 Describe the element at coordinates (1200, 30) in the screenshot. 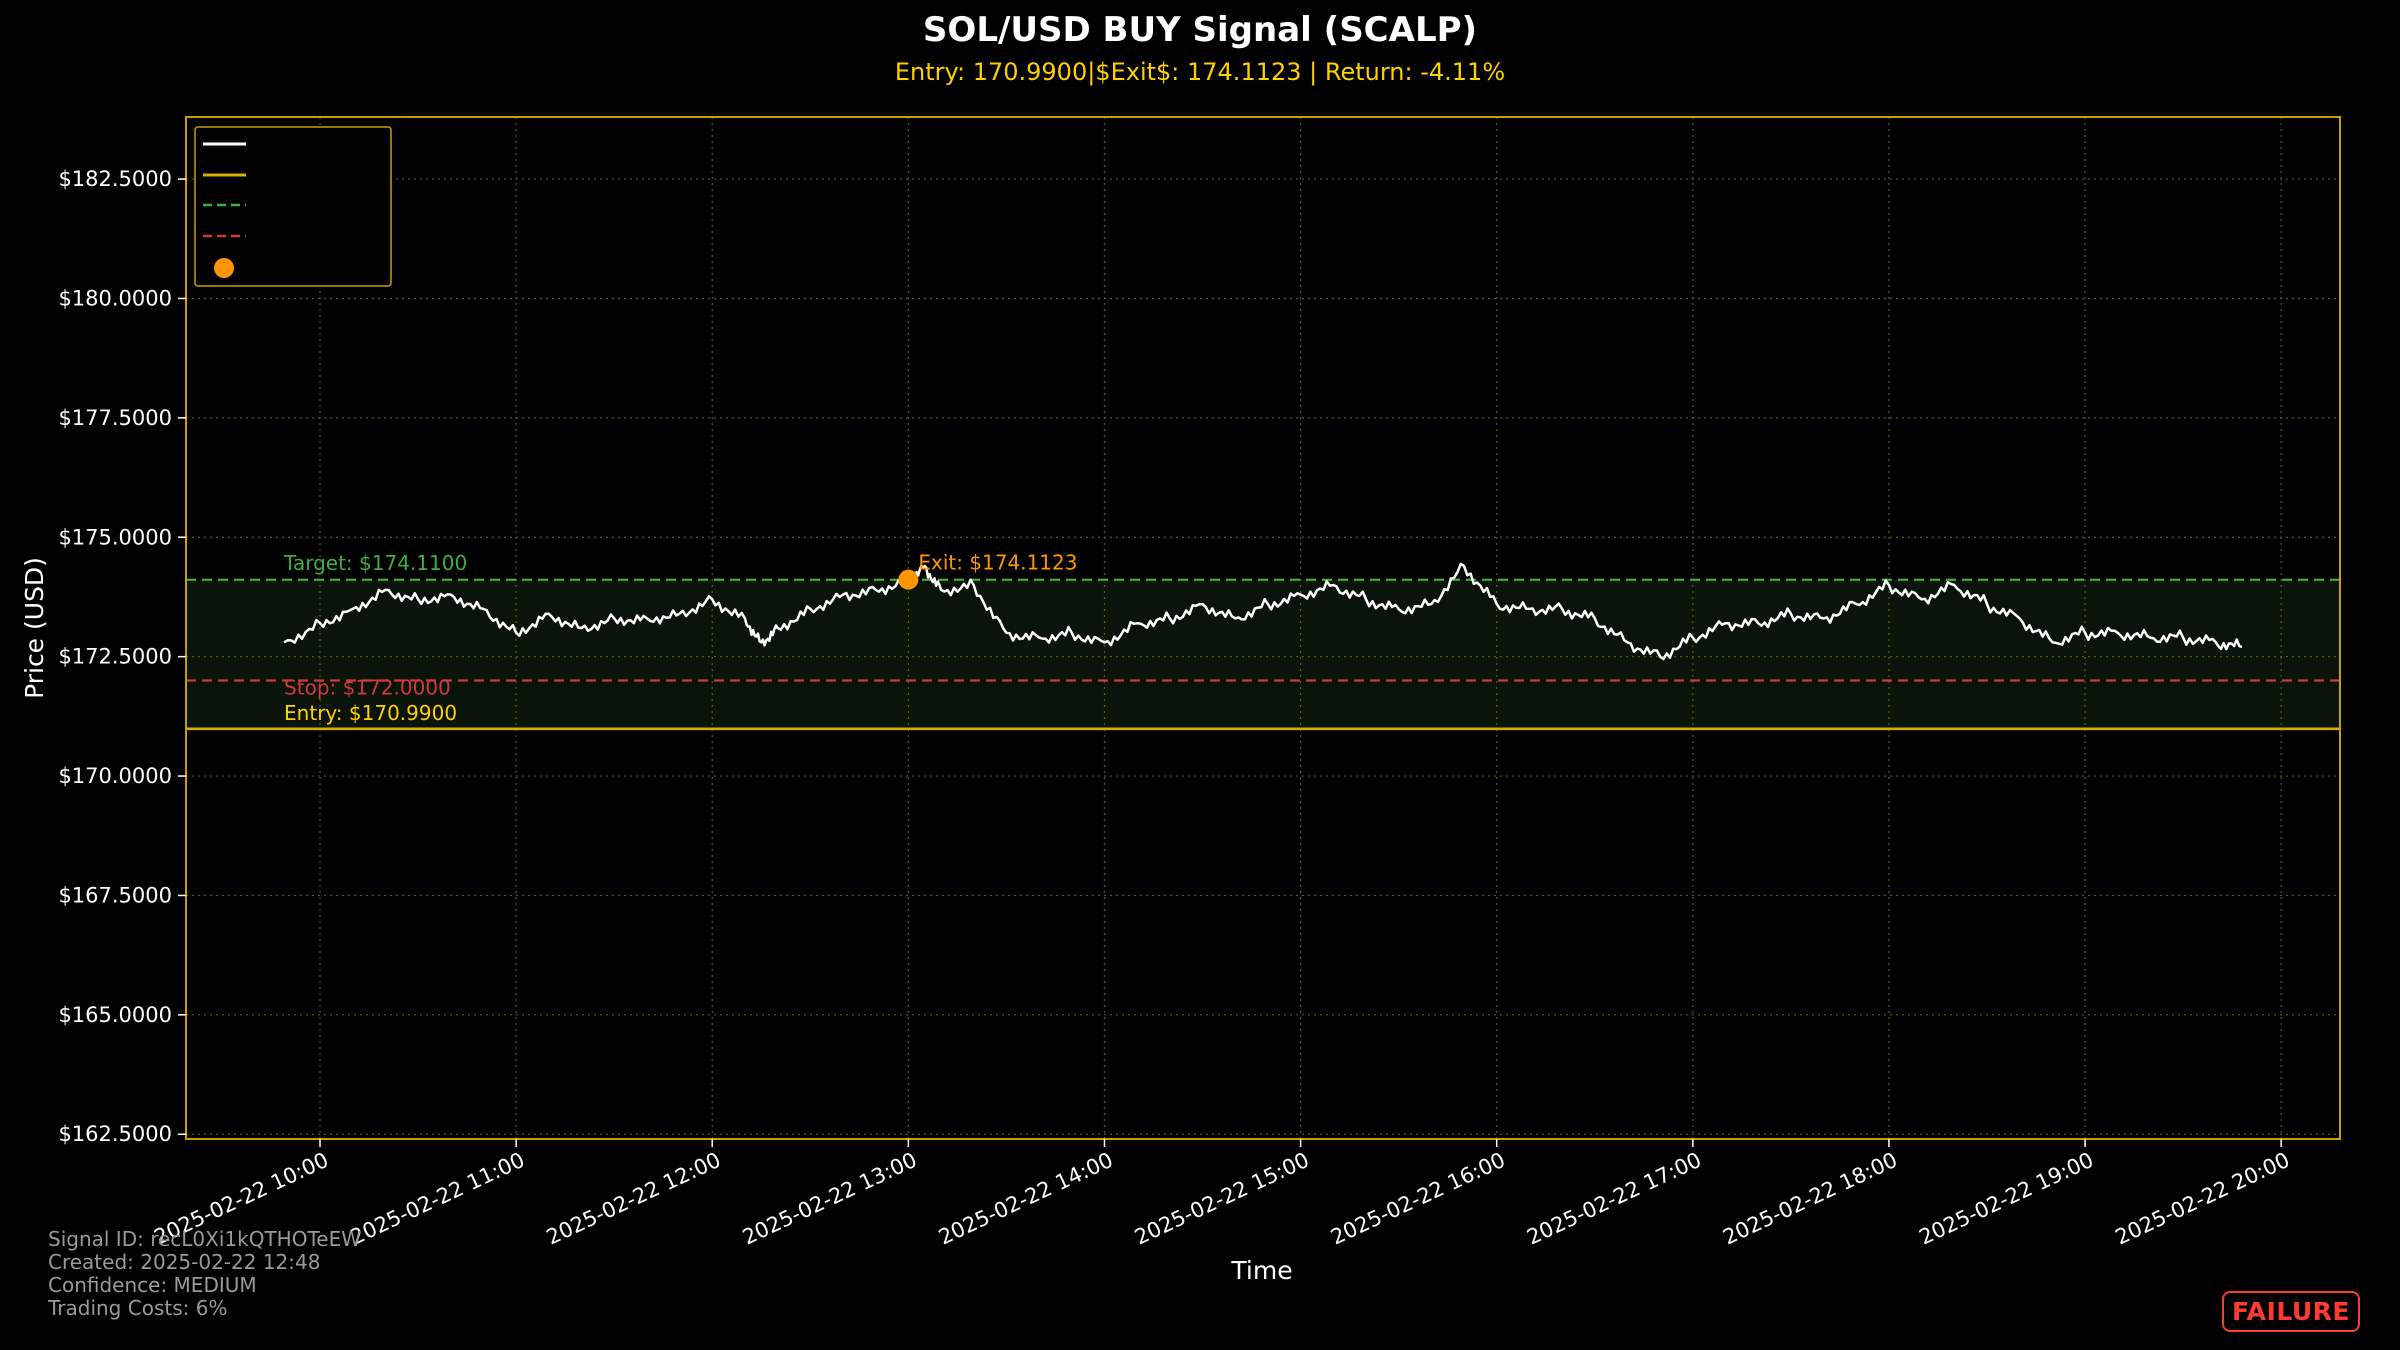

I see `chart-title: SOL/USD BUY Signal (SCALP)` at that location.